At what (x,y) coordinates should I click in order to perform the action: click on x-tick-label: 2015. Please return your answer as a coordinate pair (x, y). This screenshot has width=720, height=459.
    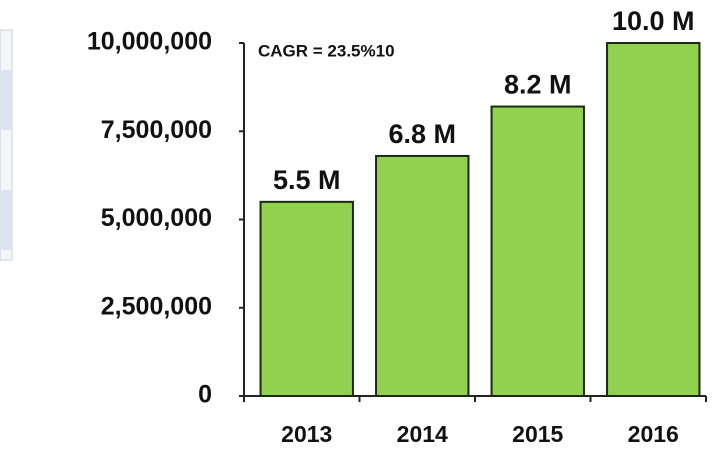
    Looking at the image, I should click on (537, 434).